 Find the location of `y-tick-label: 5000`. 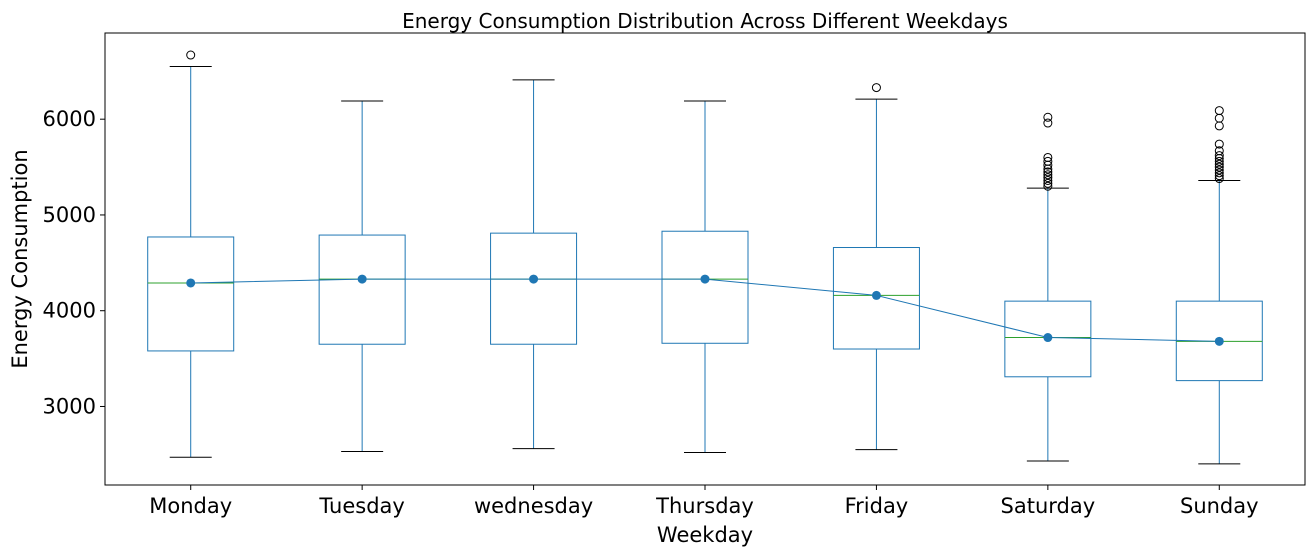

y-tick-label: 5000 is located at coordinates (69, 215).